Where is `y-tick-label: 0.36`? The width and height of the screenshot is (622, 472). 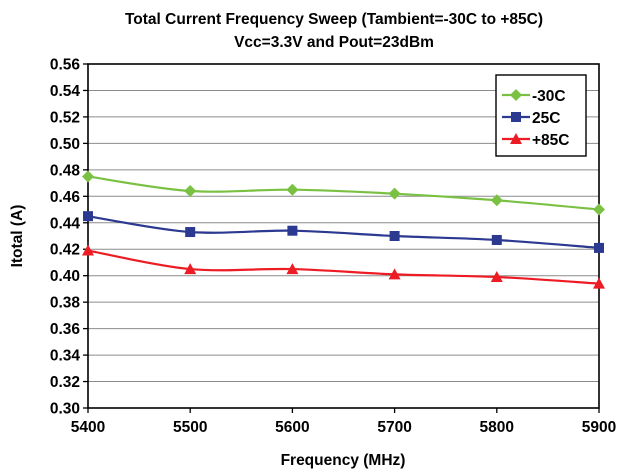 y-tick-label: 0.36 is located at coordinates (65, 329).